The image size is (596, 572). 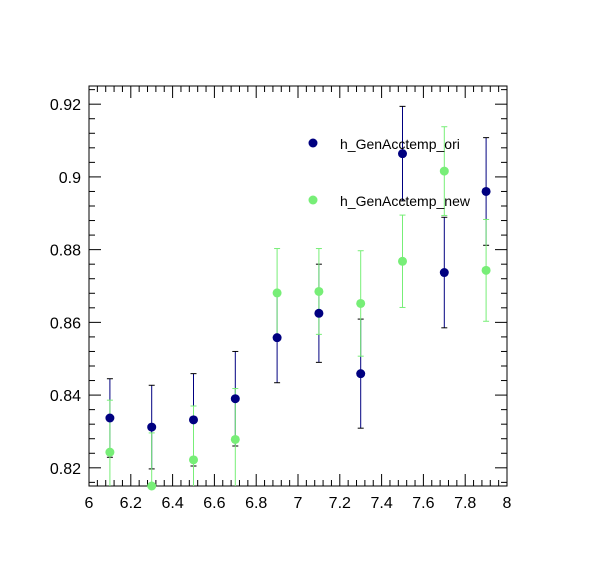 What do you see at coordinates (65, 251) in the screenshot?
I see `y-tick-label: 0.88` at bounding box center [65, 251].